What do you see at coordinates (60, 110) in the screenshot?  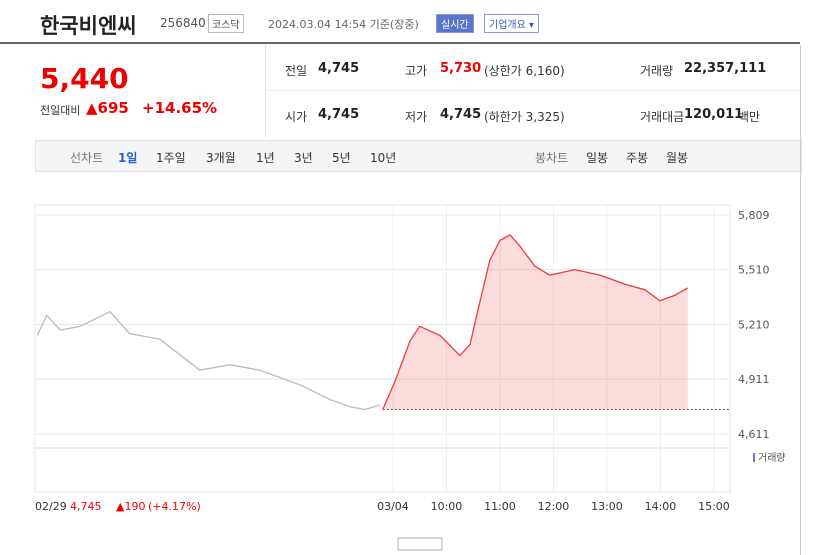 I see `change-label: 전일대비` at bounding box center [60, 110].